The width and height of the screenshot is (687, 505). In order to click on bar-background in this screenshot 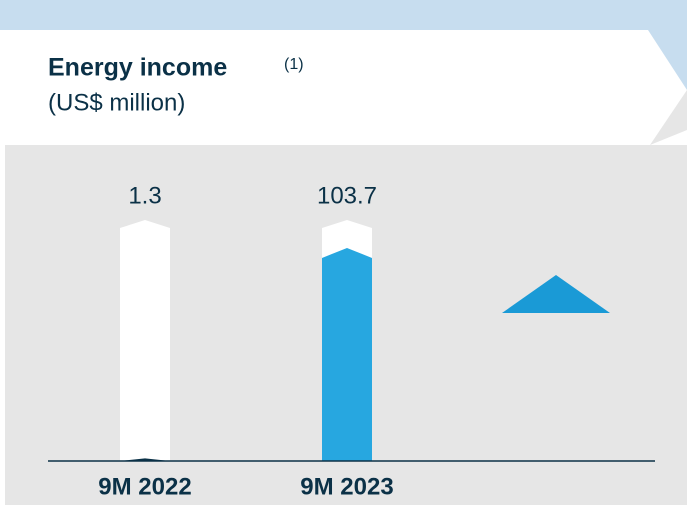, I will do `click(145, 340)`.